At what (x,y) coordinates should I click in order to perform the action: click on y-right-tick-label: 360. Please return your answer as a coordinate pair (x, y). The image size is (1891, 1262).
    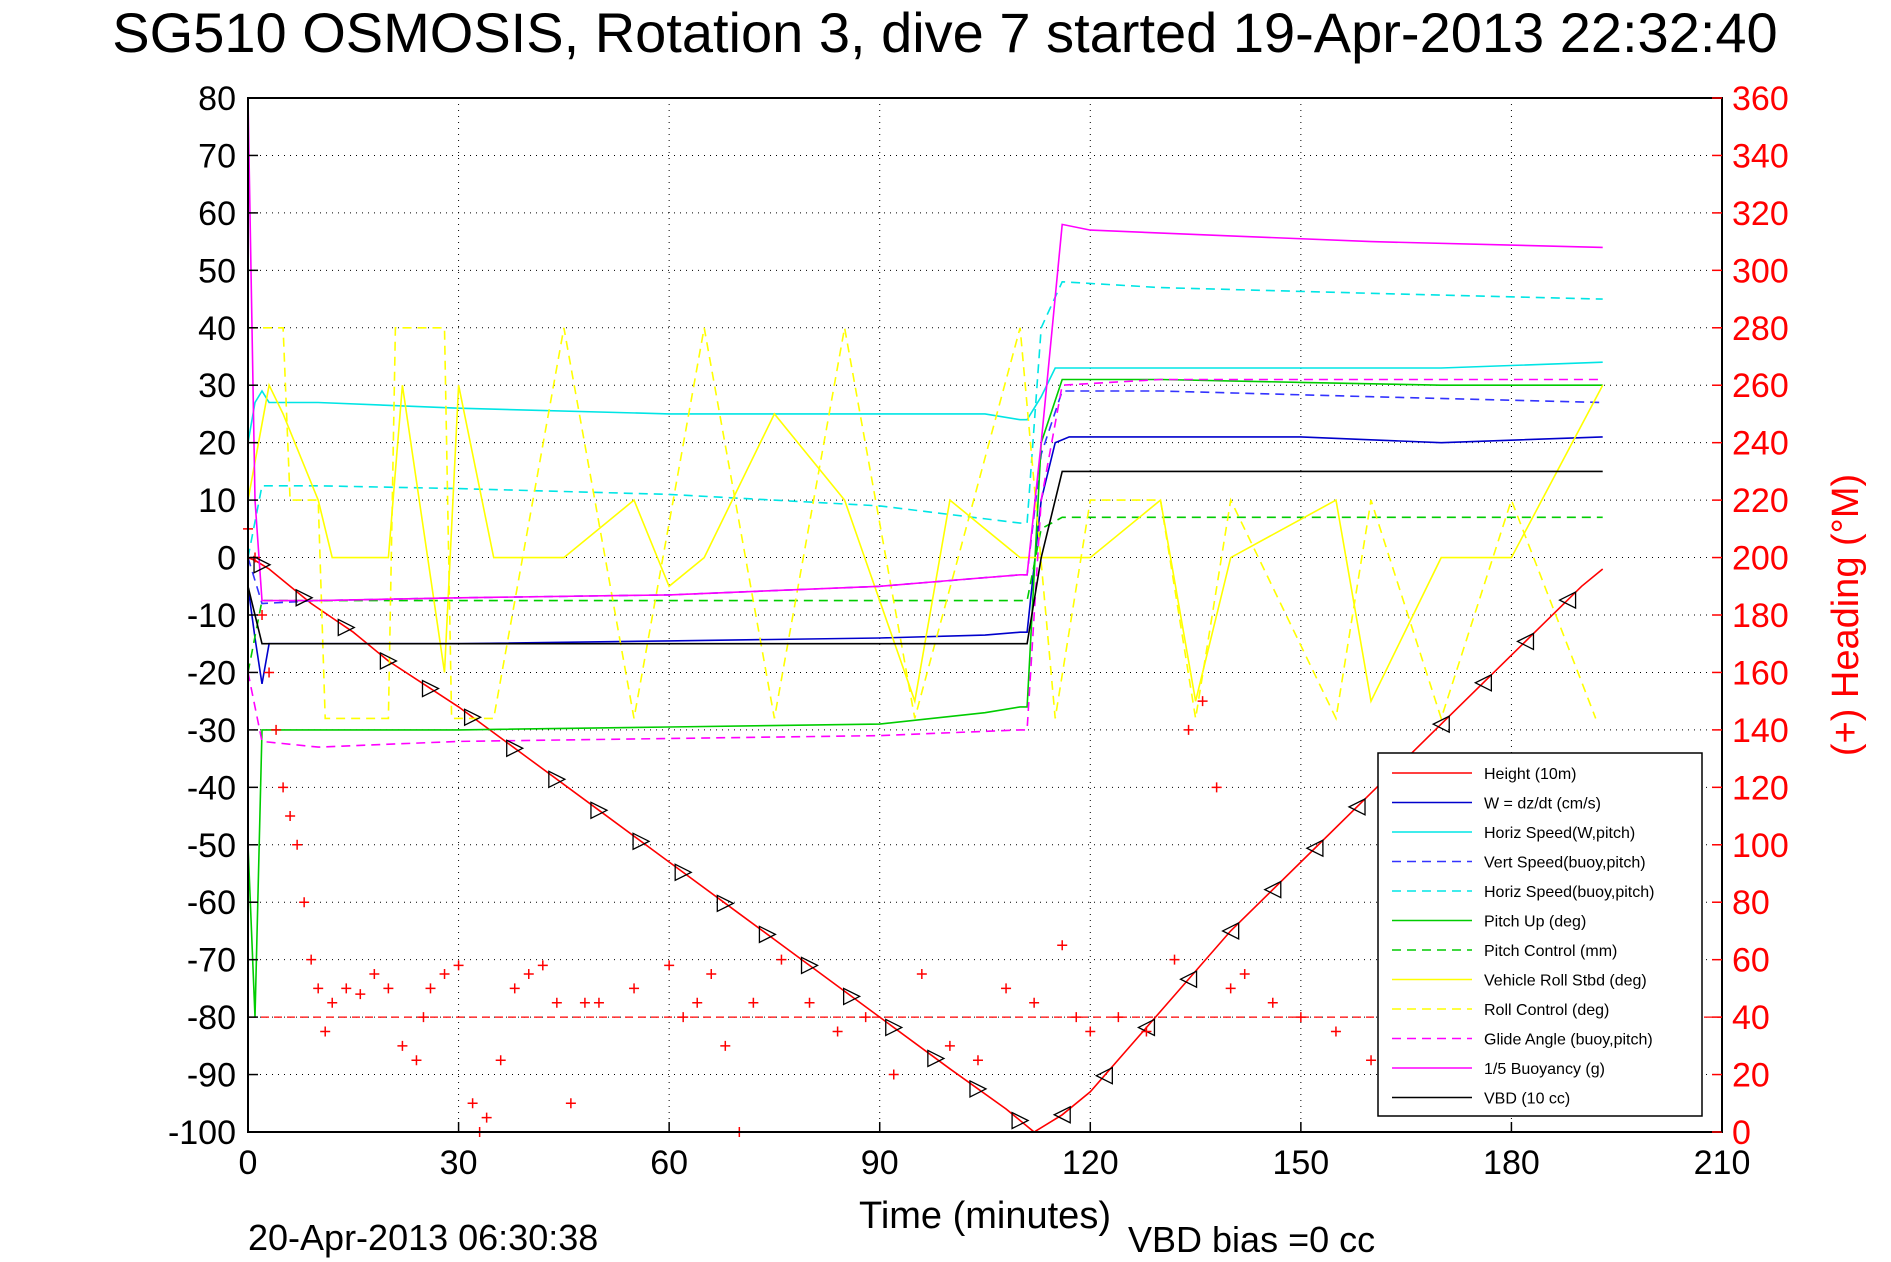
    Looking at the image, I should click on (1760, 99).